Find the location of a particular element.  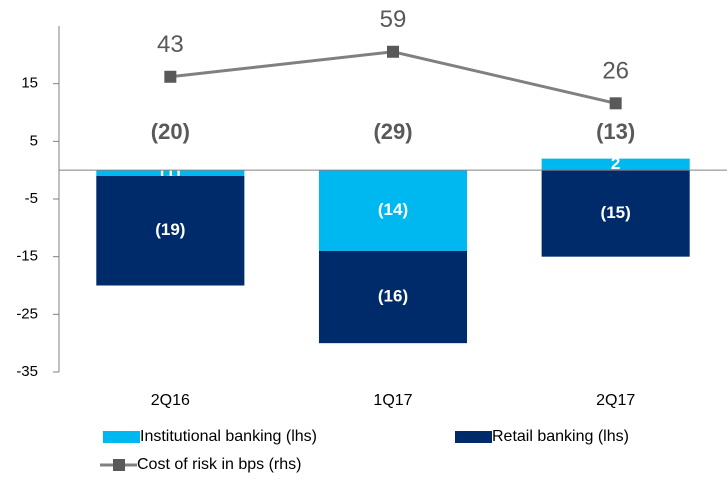

total-label: (20) is located at coordinates (170, 131).